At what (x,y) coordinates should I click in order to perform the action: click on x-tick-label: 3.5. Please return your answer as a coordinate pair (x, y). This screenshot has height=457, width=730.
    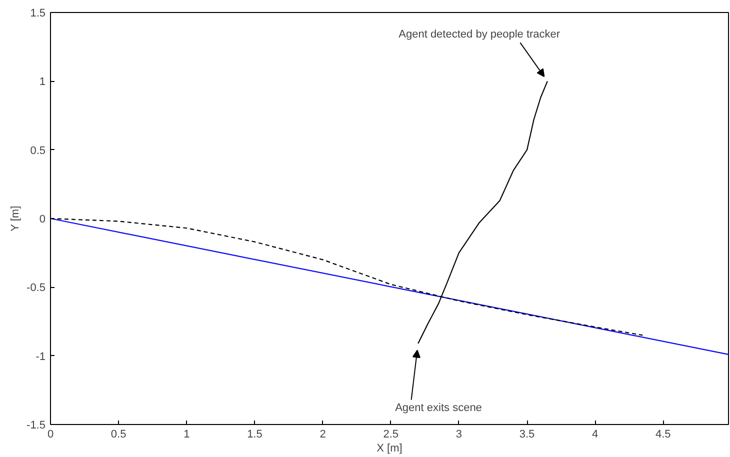
    Looking at the image, I should click on (527, 434).